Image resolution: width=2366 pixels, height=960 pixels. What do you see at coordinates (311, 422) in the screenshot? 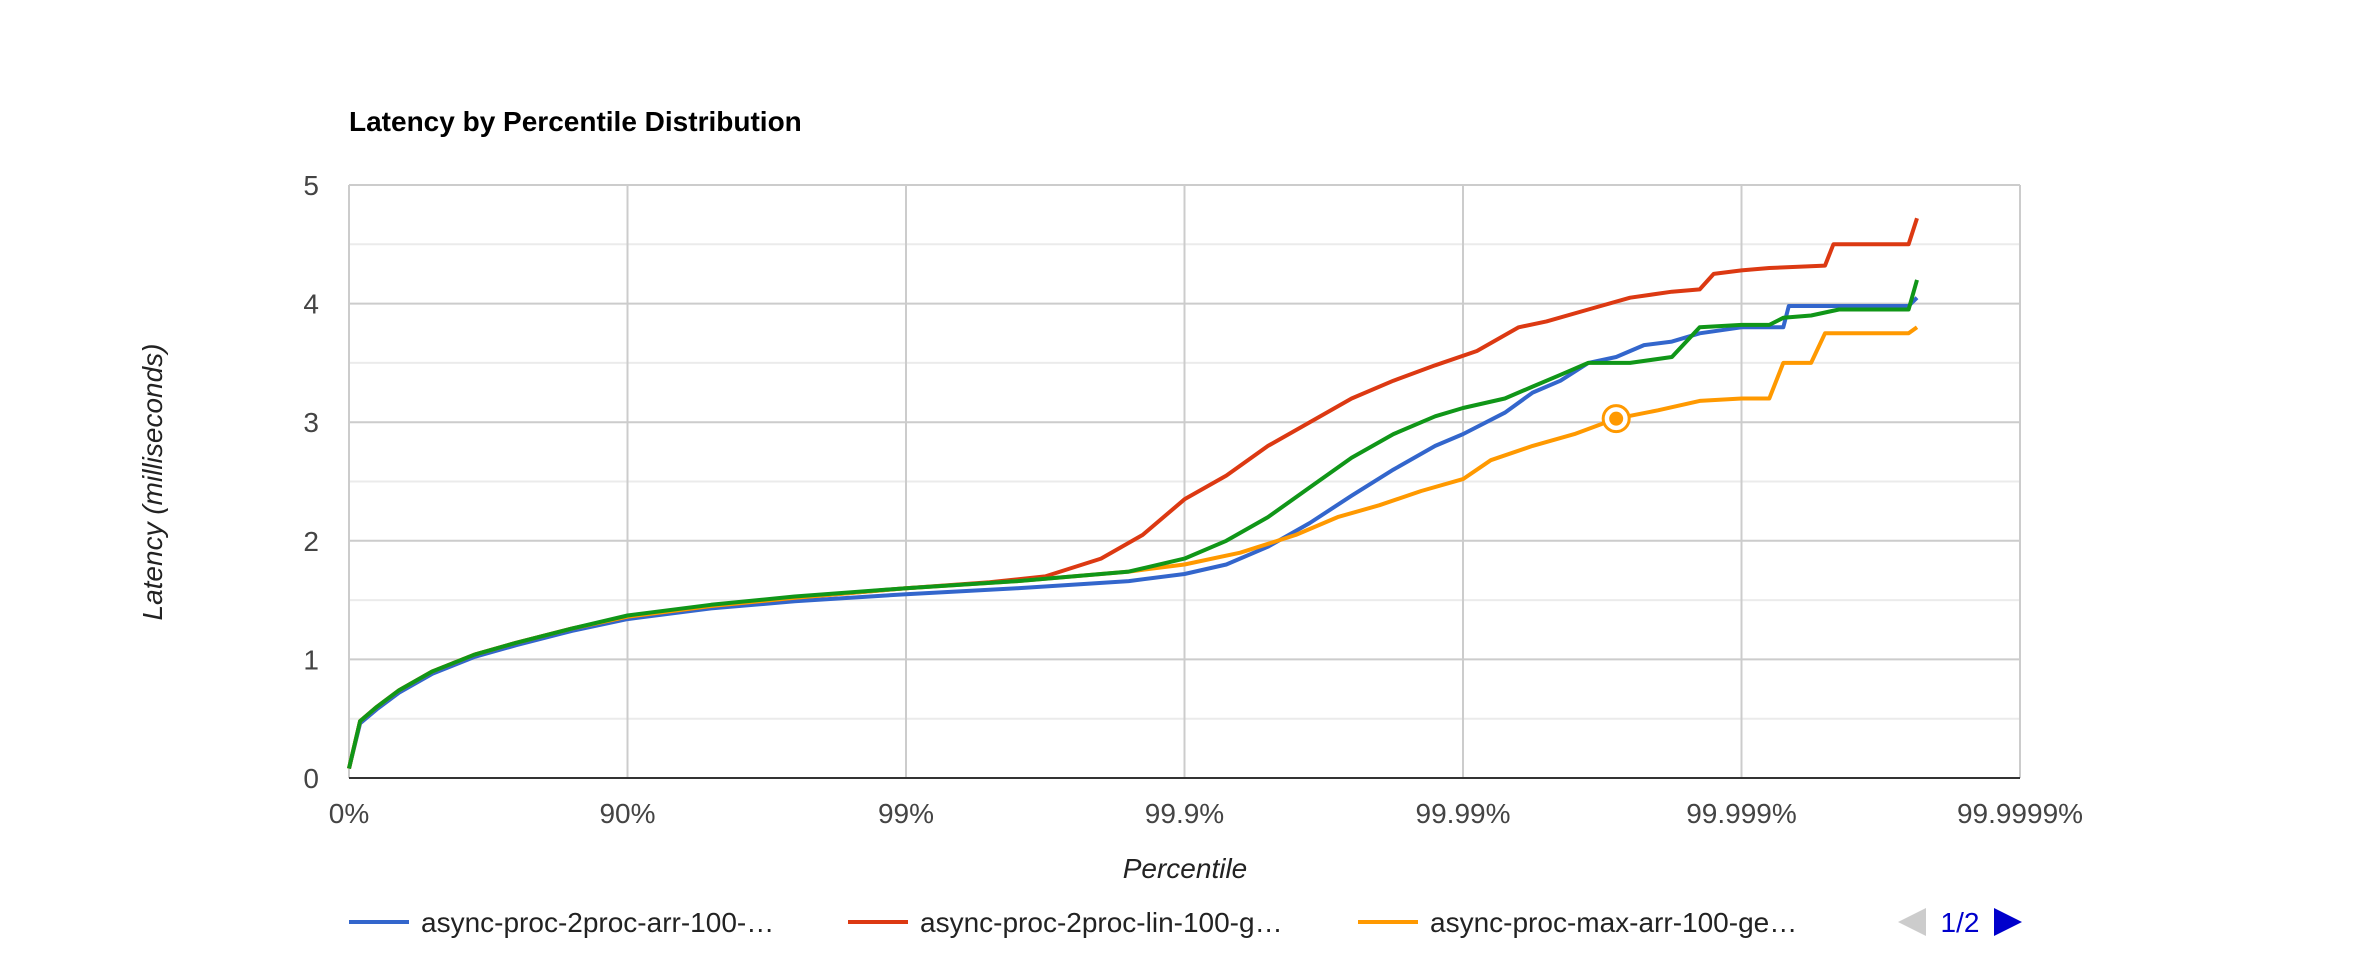
I see `y-tick-label: 3` at bounding box center [311, 422].